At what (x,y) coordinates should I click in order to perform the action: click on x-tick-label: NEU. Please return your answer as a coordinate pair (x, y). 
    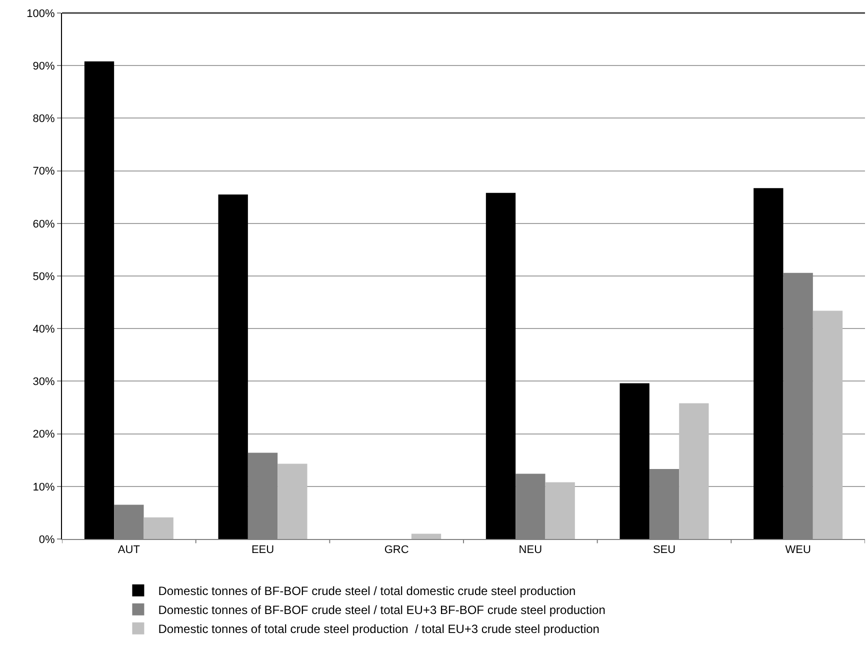
    Looking at the image, I should click on (530, 550).